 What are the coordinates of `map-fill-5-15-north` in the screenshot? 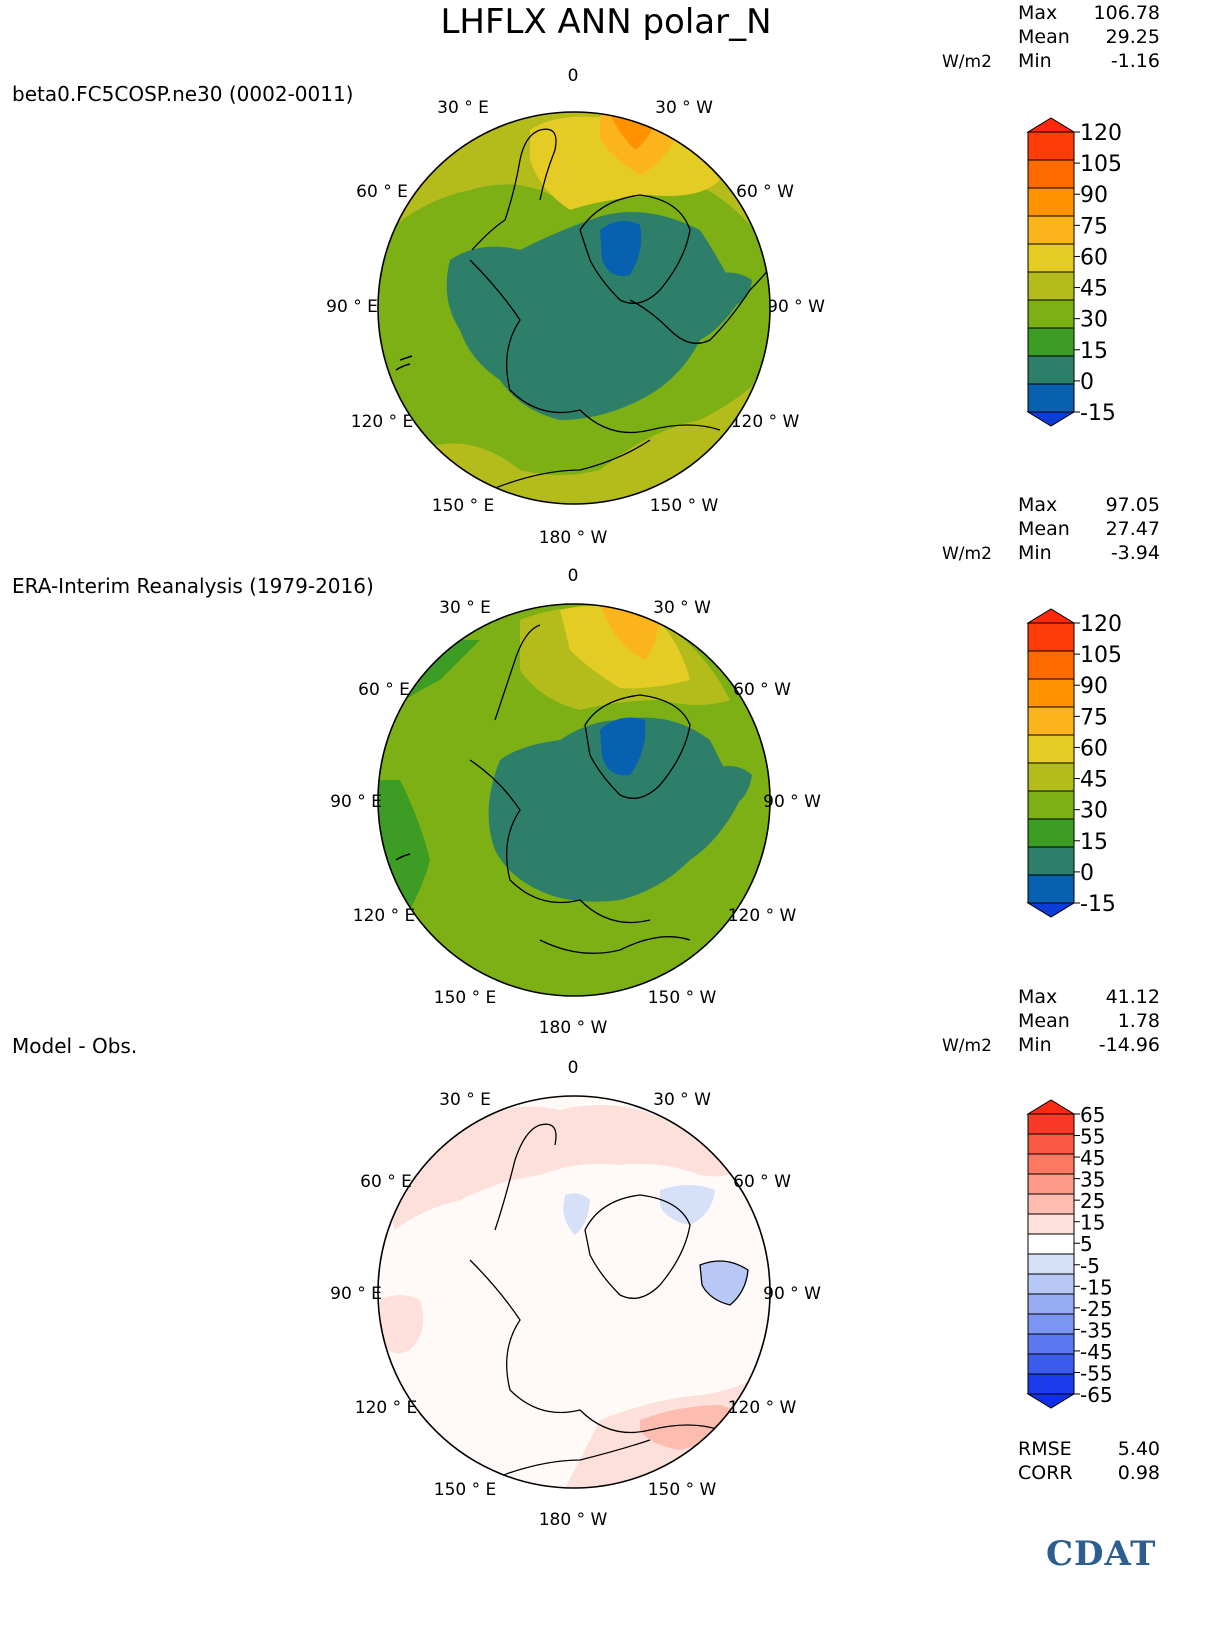 It's located at (560, 1167).